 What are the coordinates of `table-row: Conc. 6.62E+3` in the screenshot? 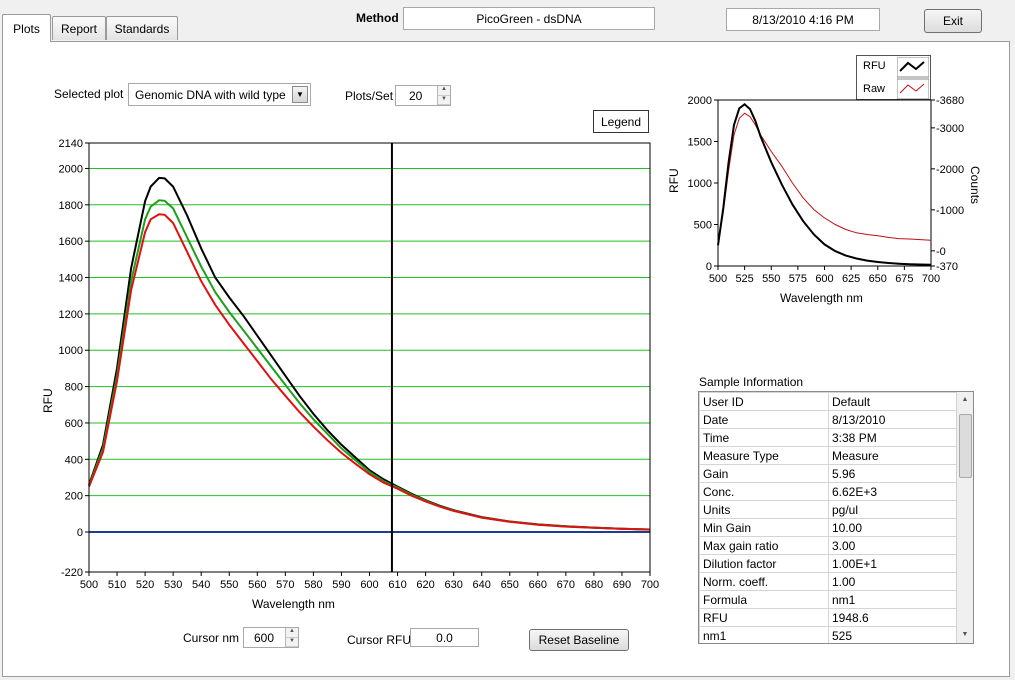 It's located at (828, 491).